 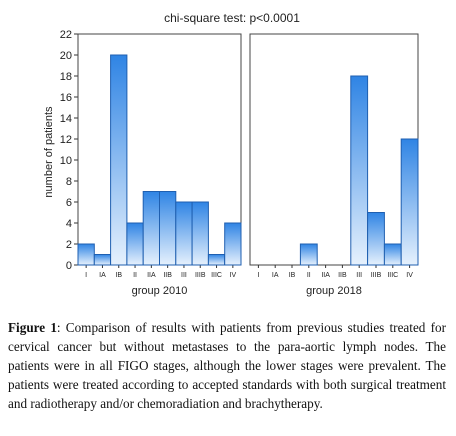 I want to click on y-axis-label: number of patients, so click(x=49, y=152).